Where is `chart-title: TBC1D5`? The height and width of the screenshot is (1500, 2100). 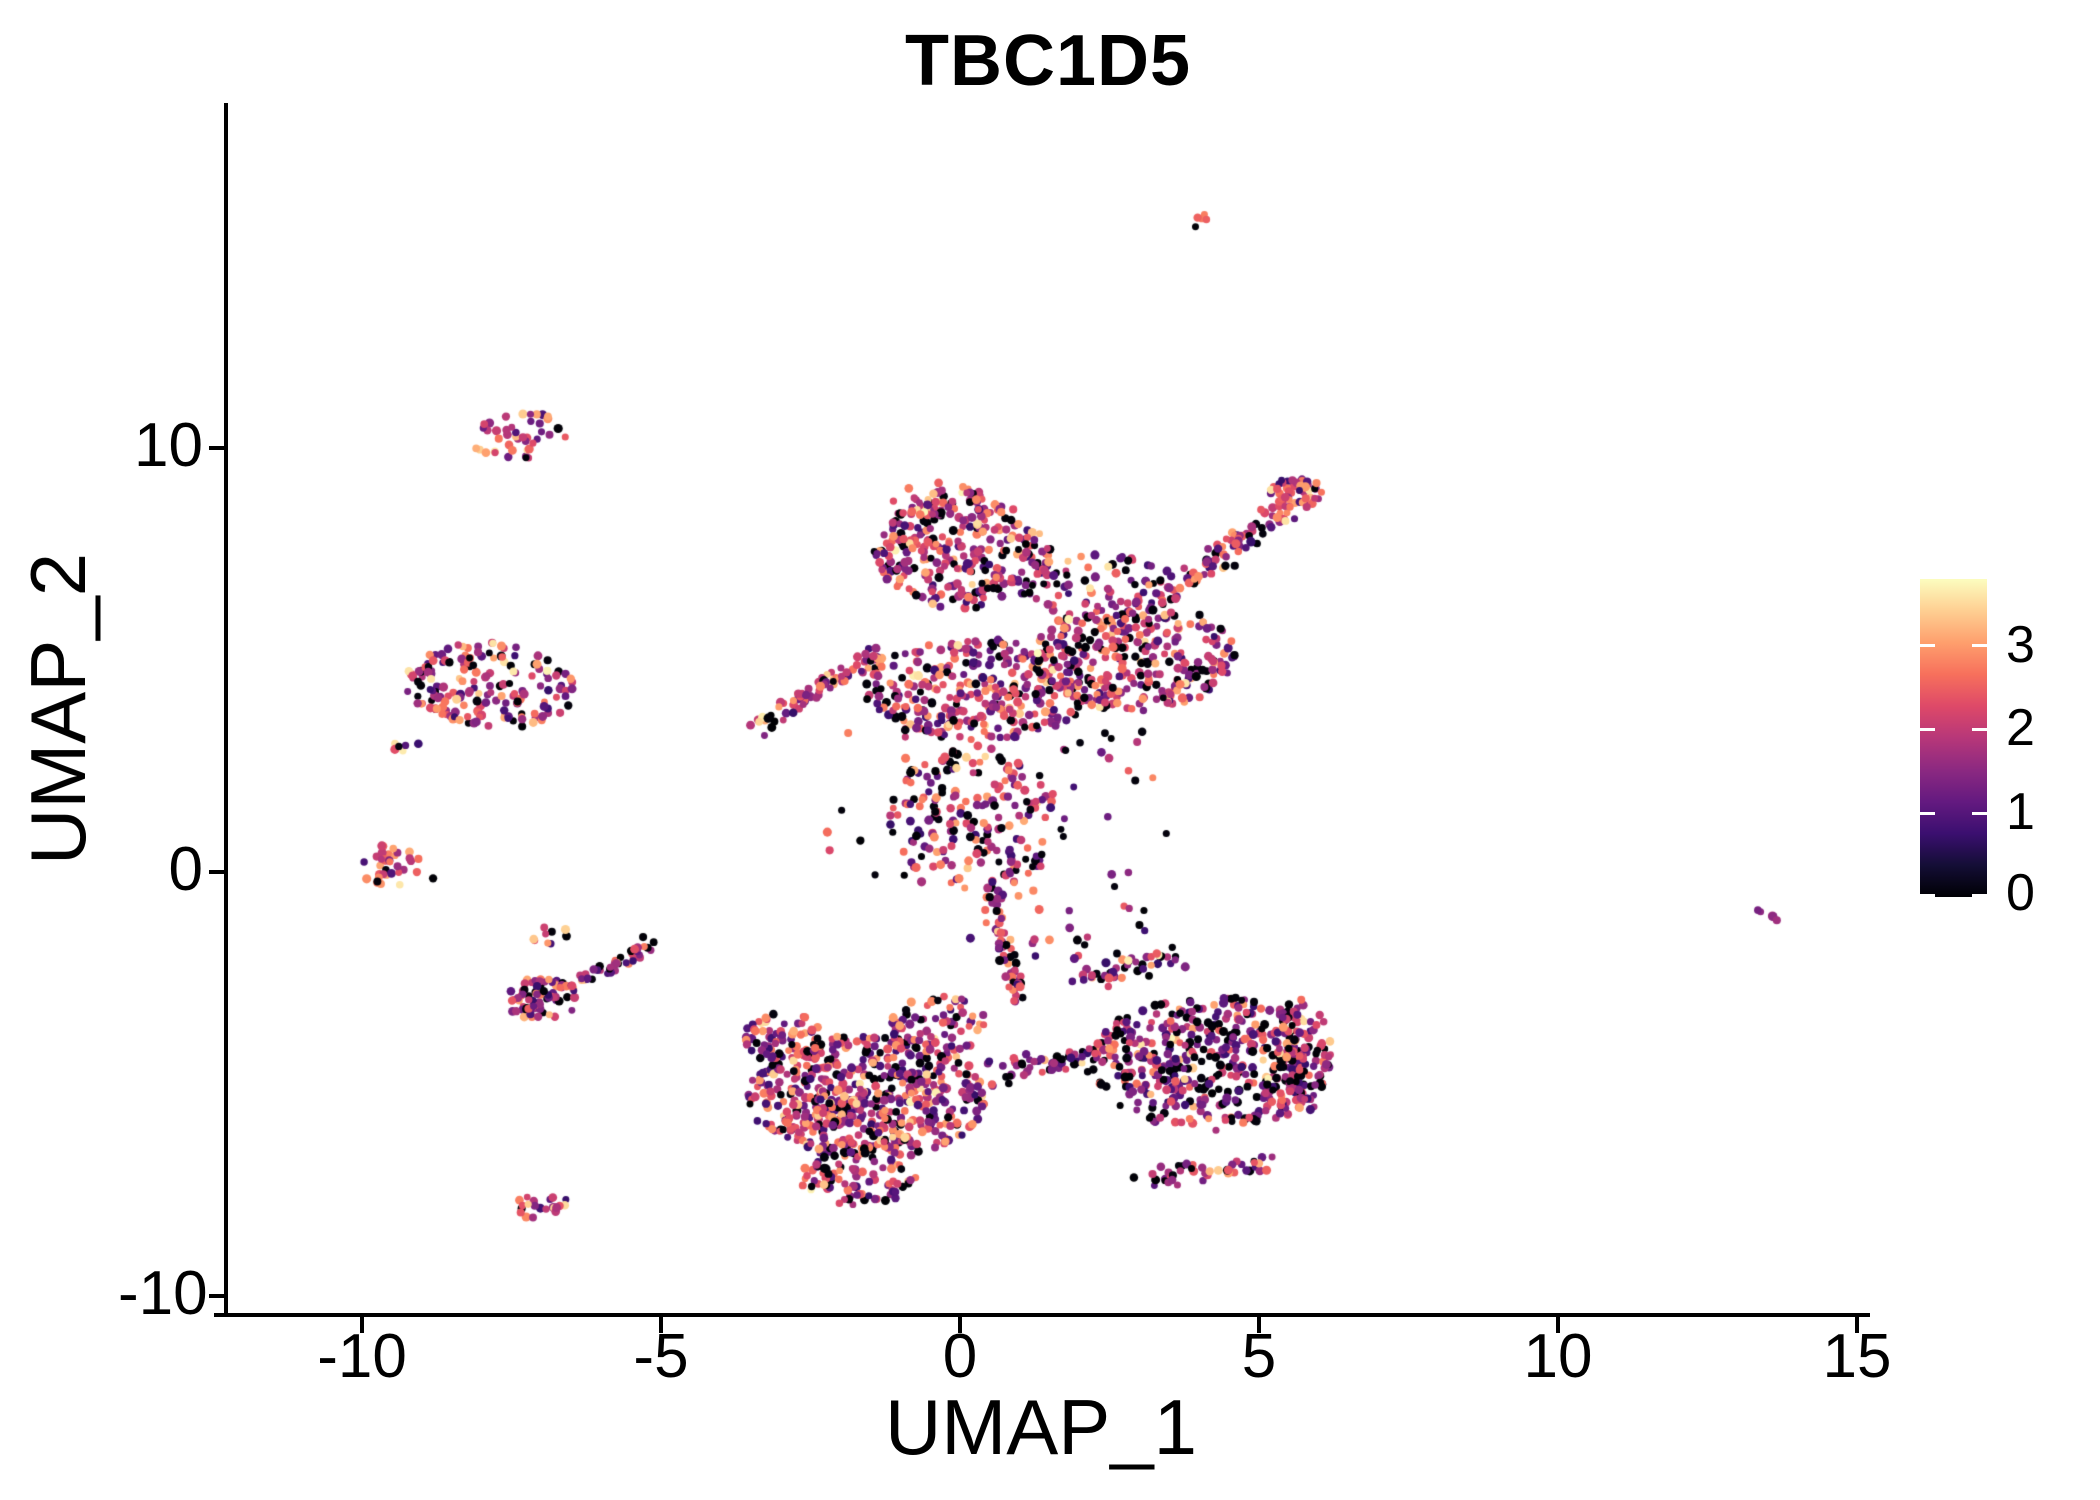 chart-title: TBC1D5 is located at coordinates (1048, 61).